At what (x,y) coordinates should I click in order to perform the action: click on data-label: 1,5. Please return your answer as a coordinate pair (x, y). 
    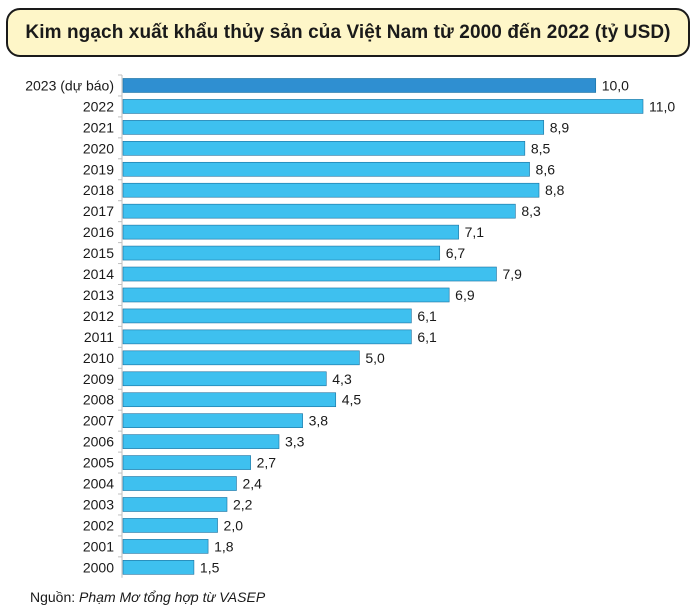
    Looking at the image, I should click on (210, 567).